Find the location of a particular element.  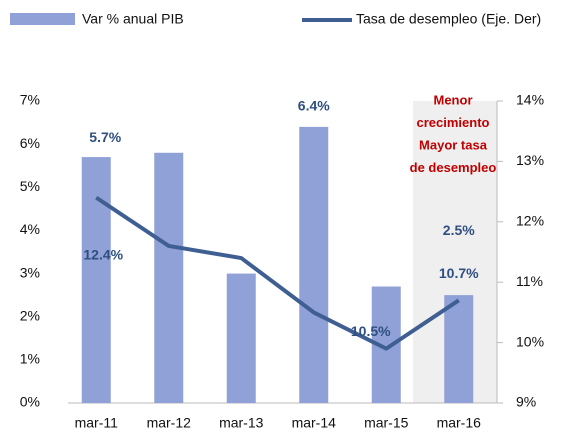

y-tick-label: 2% is located at coordinates (30, 315).